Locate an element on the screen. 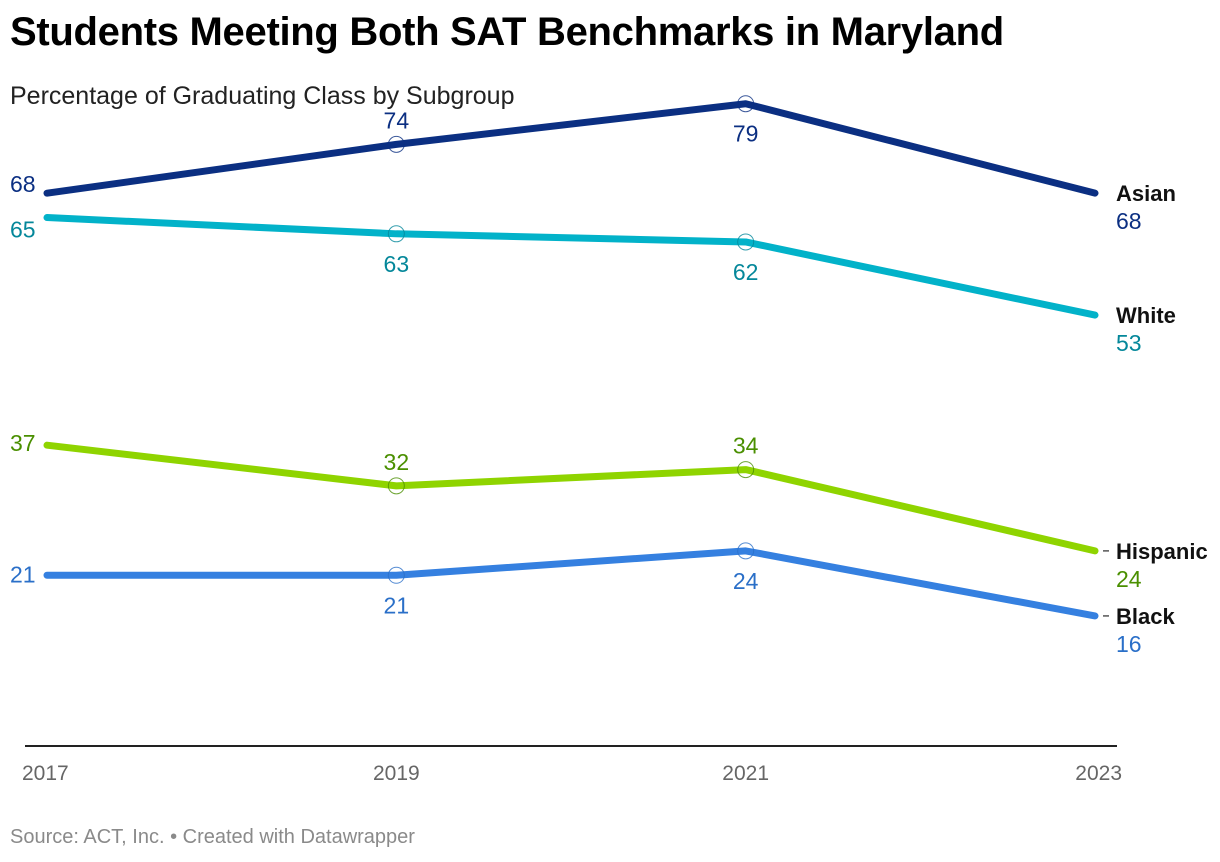  x-tick-label: 2021 is located at coordinates (745, 773).